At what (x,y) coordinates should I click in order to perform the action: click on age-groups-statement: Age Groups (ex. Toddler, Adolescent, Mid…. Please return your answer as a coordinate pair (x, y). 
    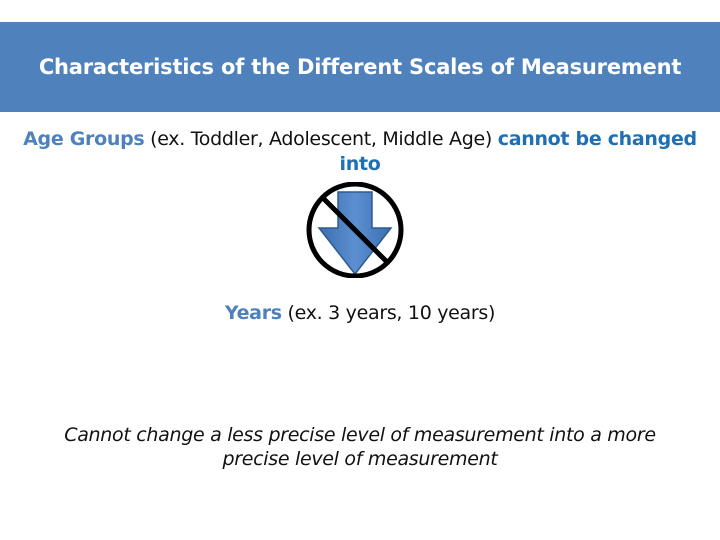
    Looking at the image, I should click on (360, 152).